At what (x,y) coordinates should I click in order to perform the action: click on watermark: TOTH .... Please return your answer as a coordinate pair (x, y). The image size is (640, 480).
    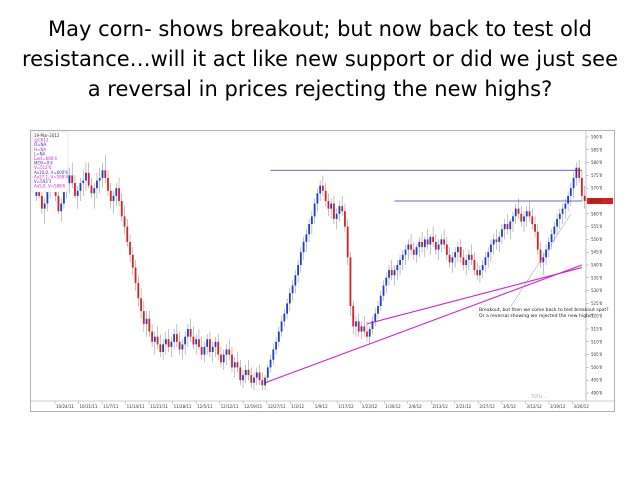
    Looking at the image, I should click on (538, 396).